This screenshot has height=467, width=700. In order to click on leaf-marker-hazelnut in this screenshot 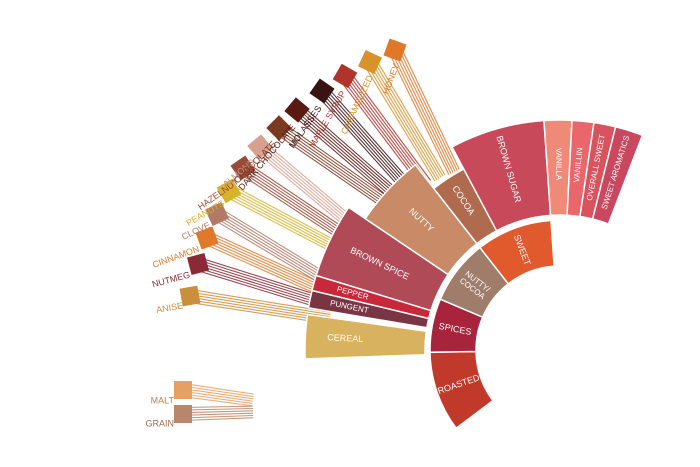, I will do `click(243, 168)`.